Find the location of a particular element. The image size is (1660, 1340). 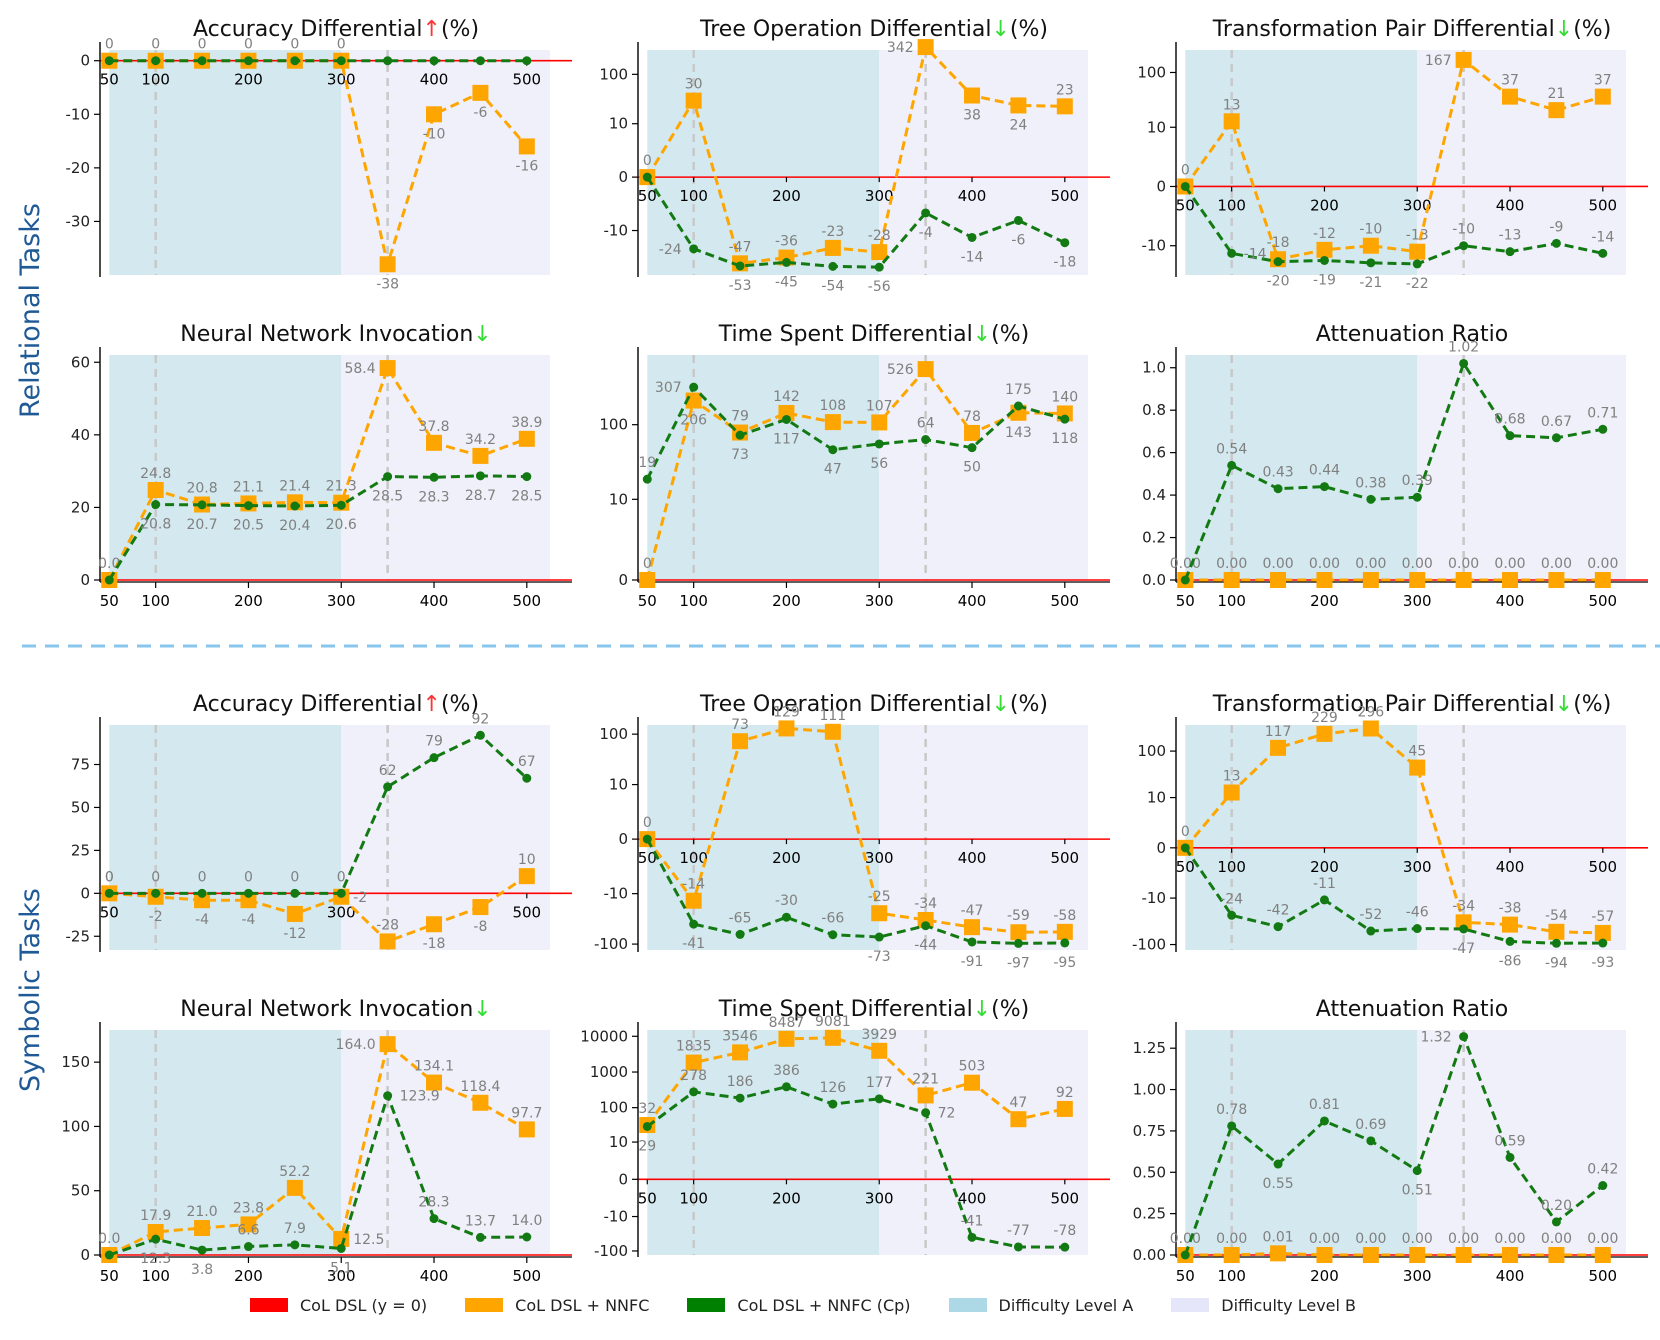

value-label: -57 is located at coordinates (1602, 917).